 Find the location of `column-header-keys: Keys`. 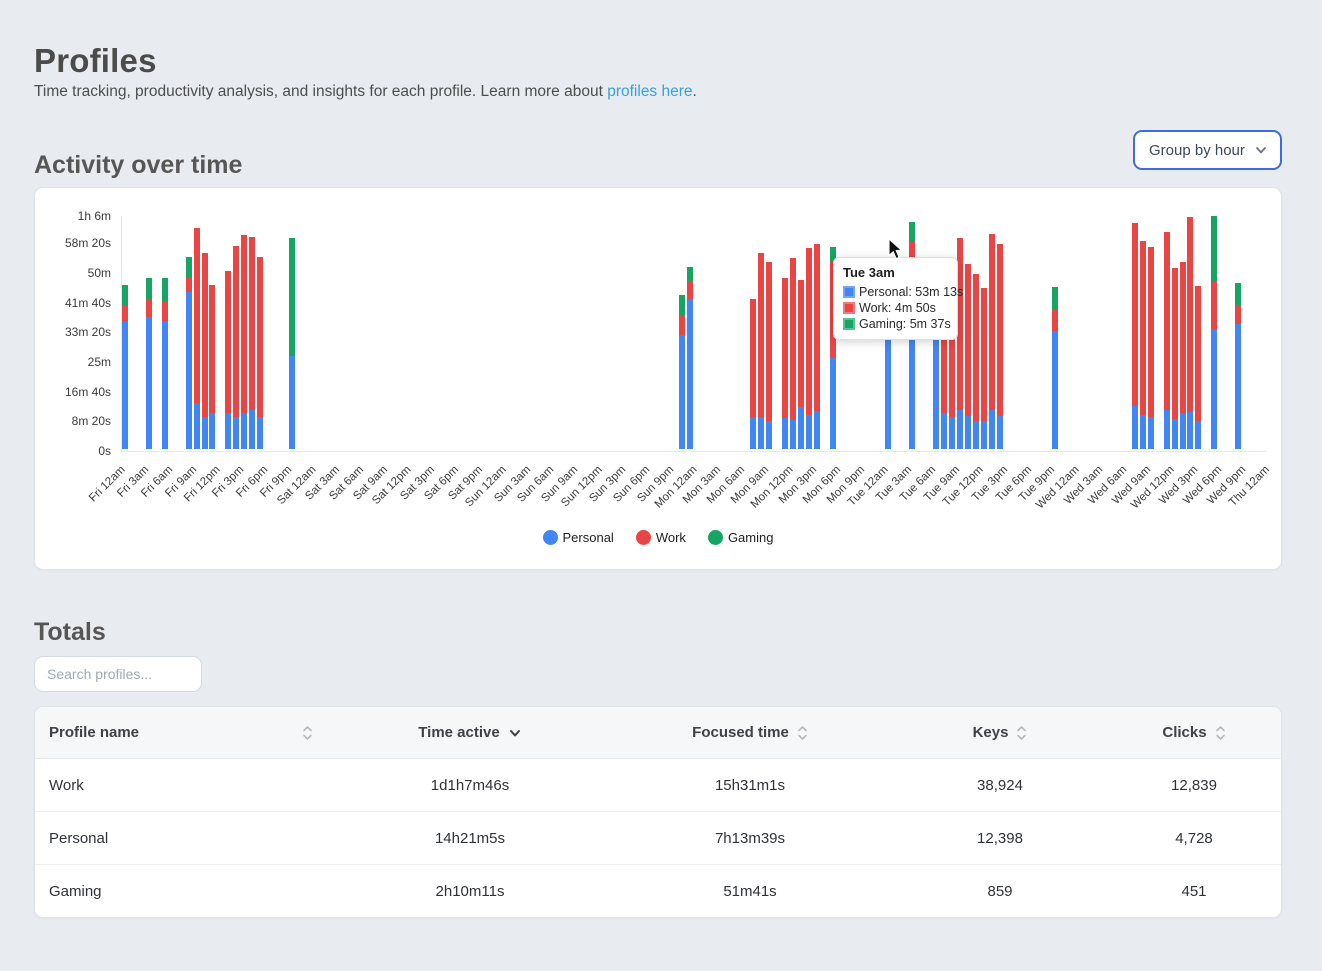

column-header-keys: Keys is located at coordinates (1000, 733).